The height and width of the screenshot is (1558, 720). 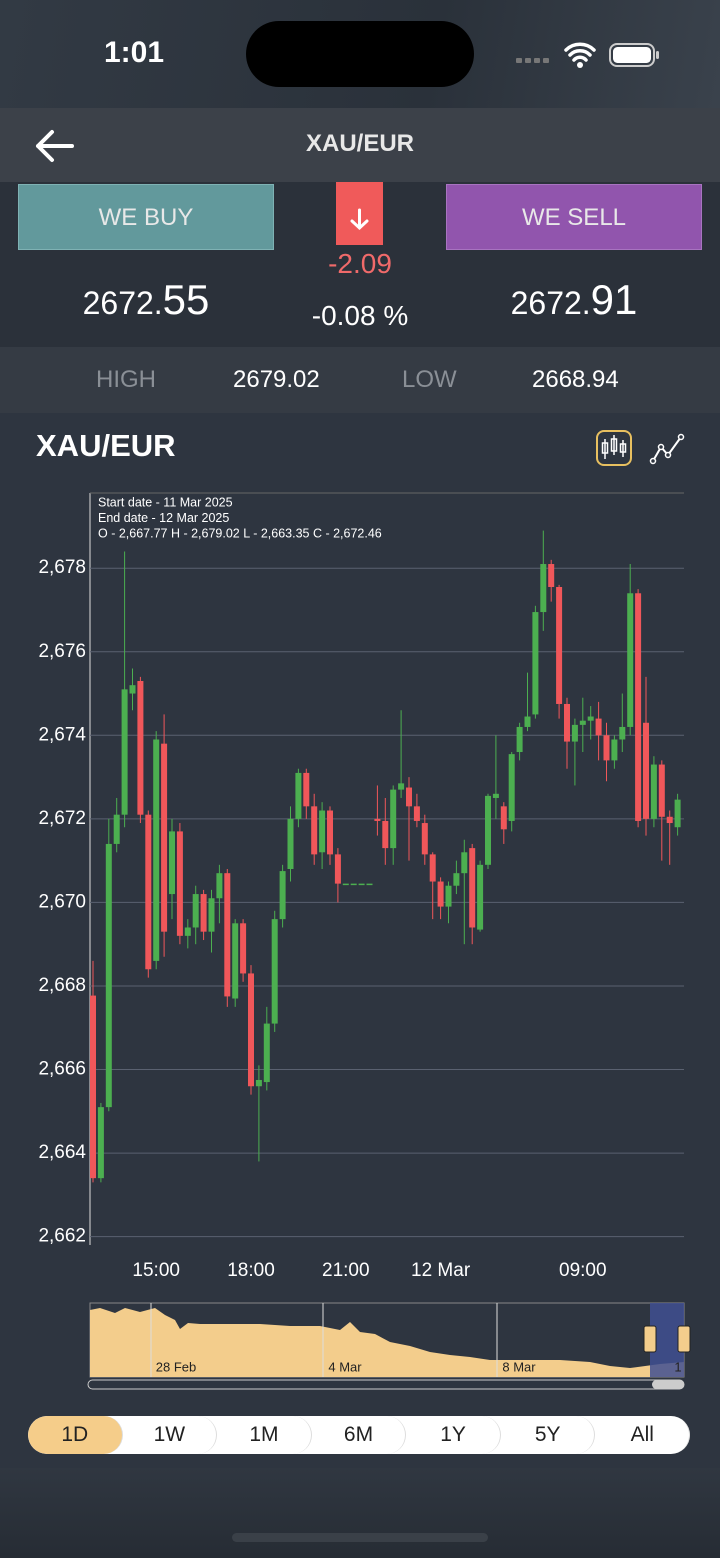 What do you see at coordinates (360, 263) in the screenshot?
I see `change: -2.09` at bounding box center [360, 263].